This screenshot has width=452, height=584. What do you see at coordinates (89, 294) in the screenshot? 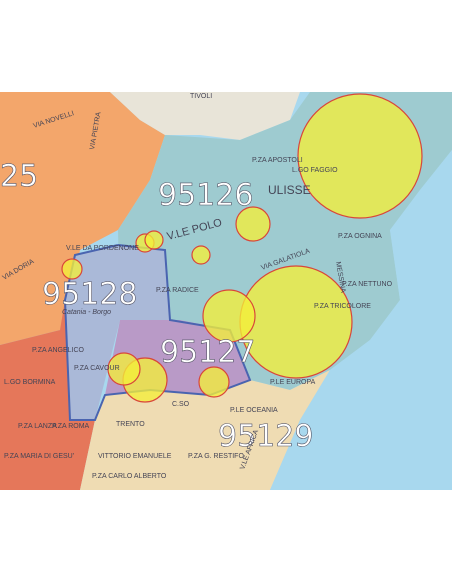
I see `zone-label: 95128` at bounding box center [89, 294].